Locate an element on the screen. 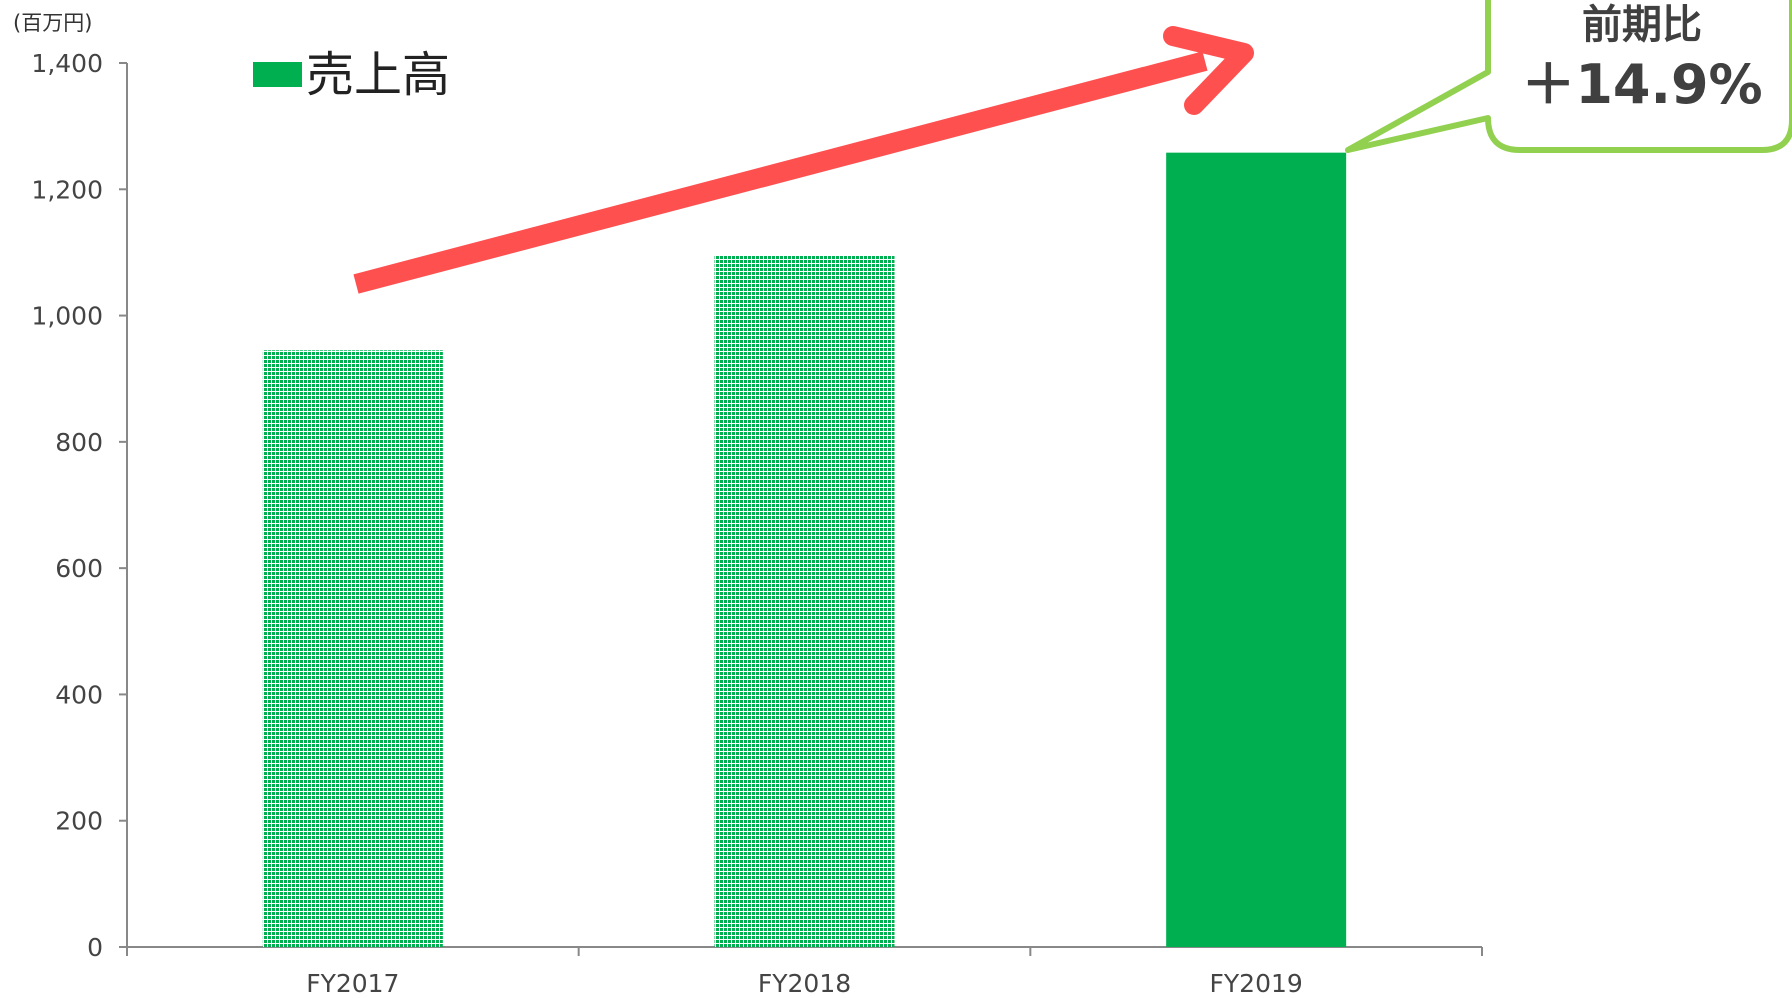 This screenshot has height=998, width=1792. growth-callout: 前期比 ＋14.9% is located at coordinates (1568, 76).